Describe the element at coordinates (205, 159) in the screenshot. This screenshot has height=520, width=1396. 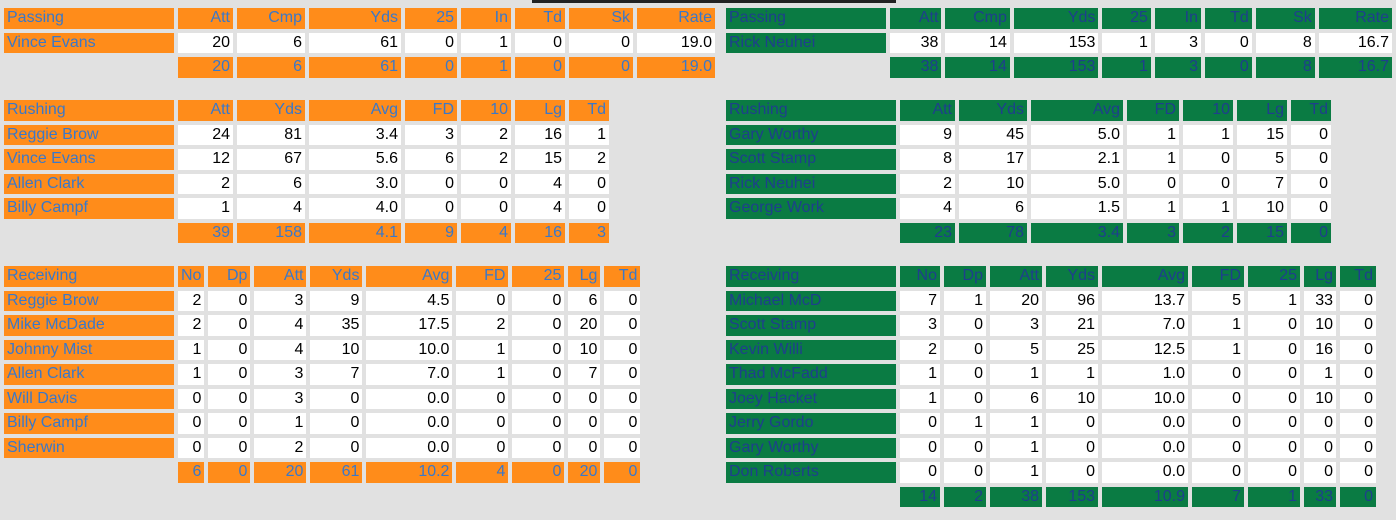
I see `stat-cell: 12` at that location.